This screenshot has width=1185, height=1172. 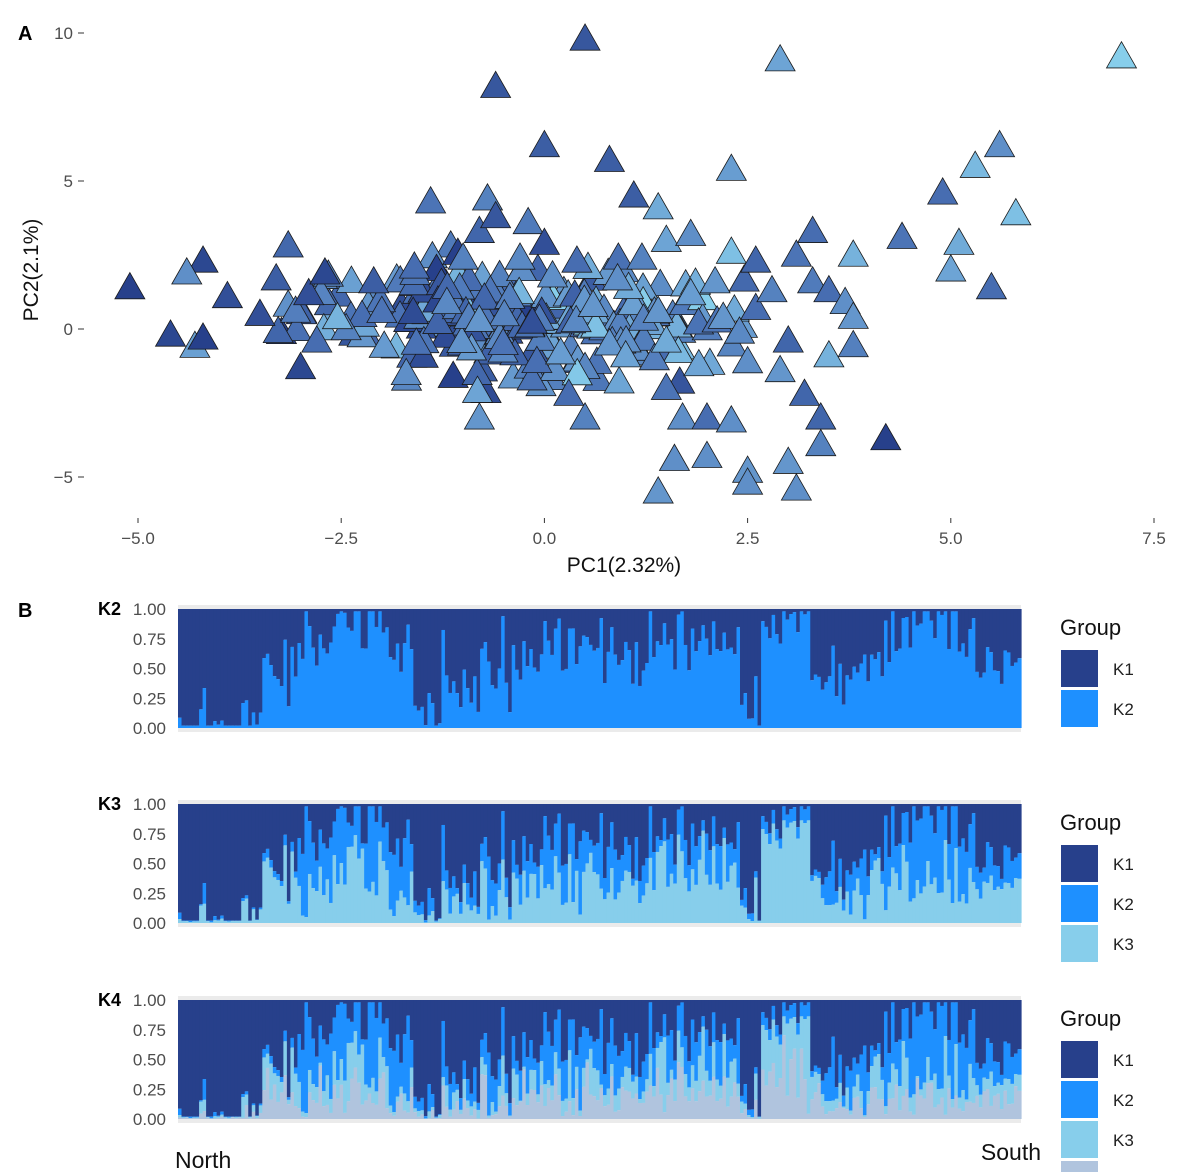 I want to click on legend-label: K2, so click(x=1123, y=904).